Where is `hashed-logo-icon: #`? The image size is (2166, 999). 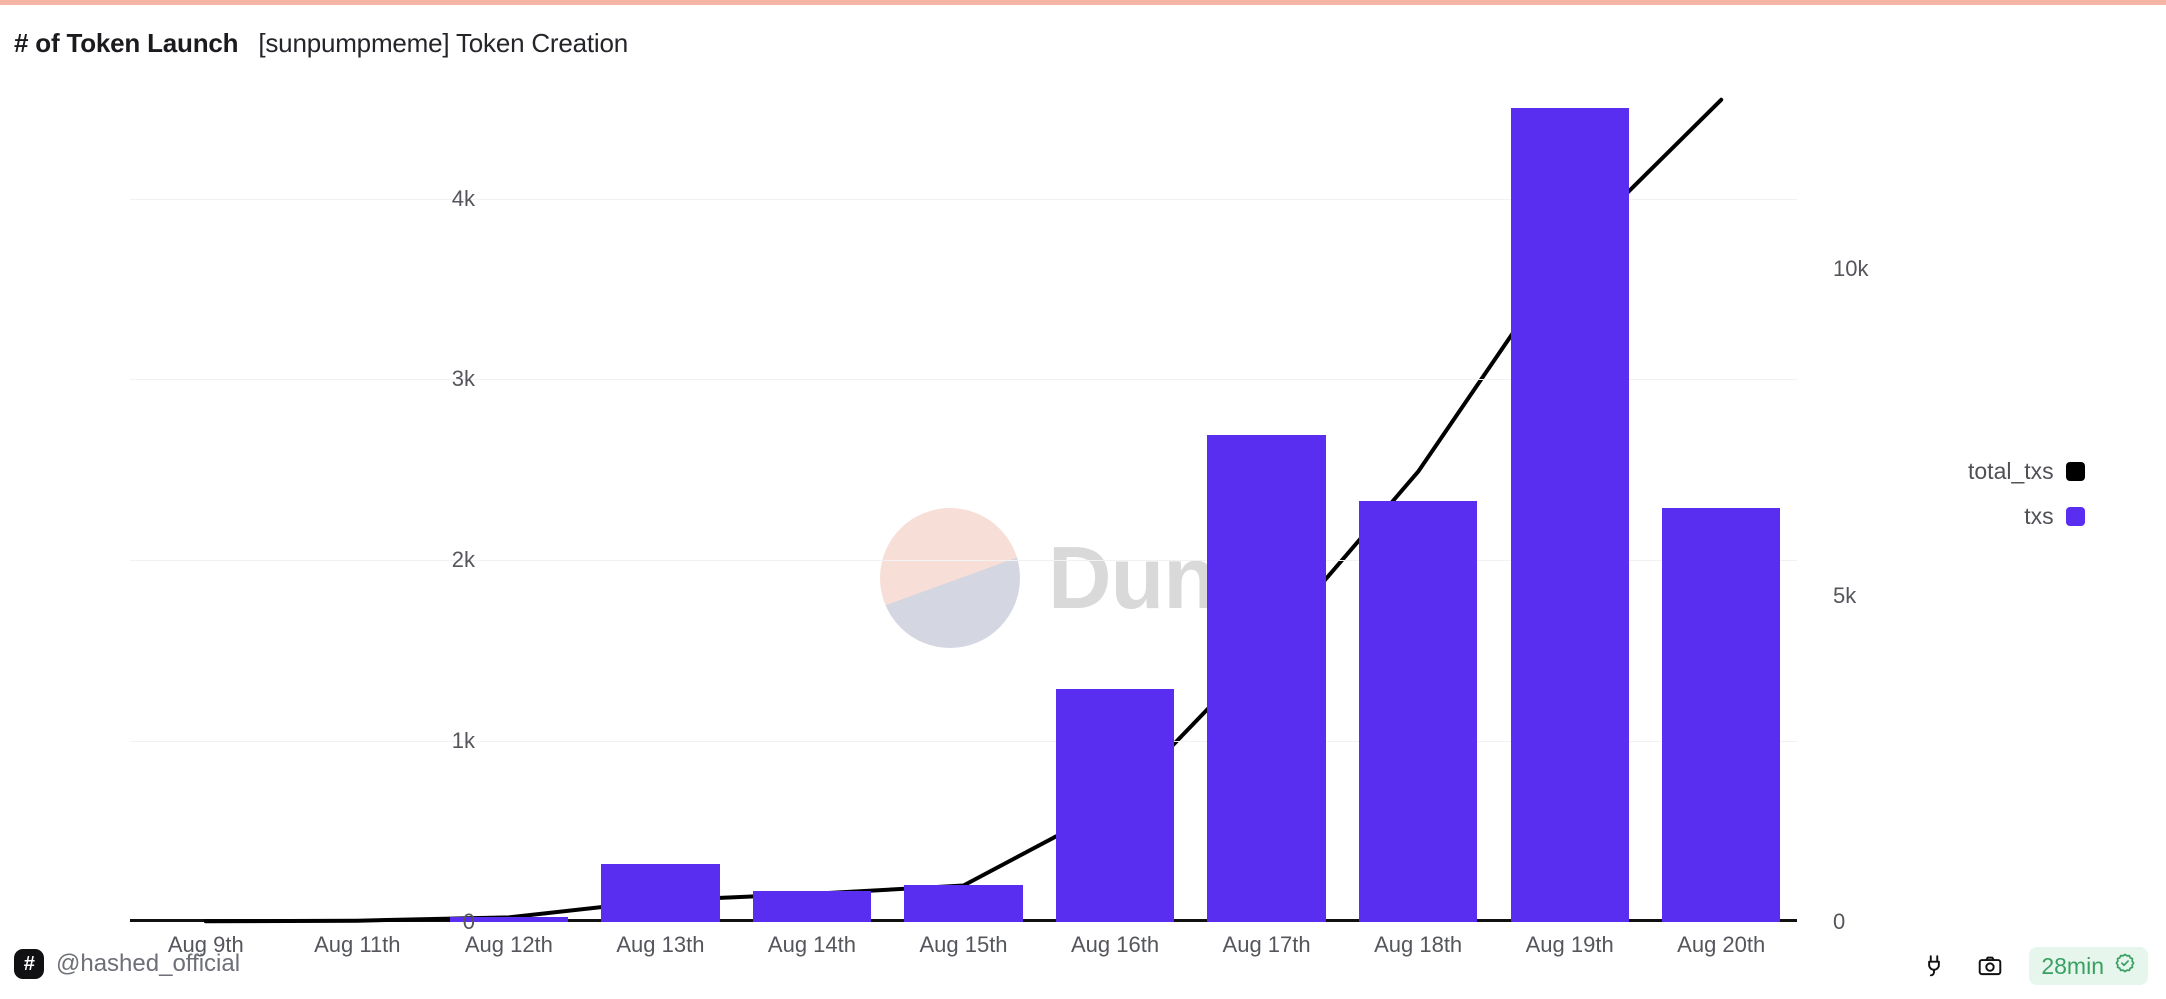
hashed-logo-icon: # is located at coordinates (29, 964).